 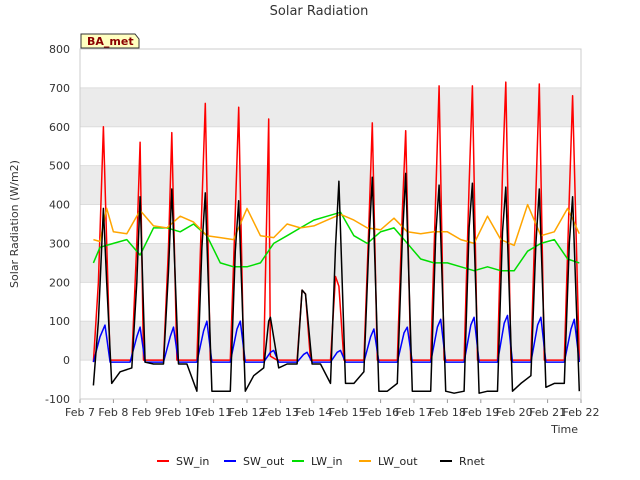 What do you see at coordinates (59, 243) in the screenshot?
I see `y-tick-label: 300` at bounding box center [59, 243].